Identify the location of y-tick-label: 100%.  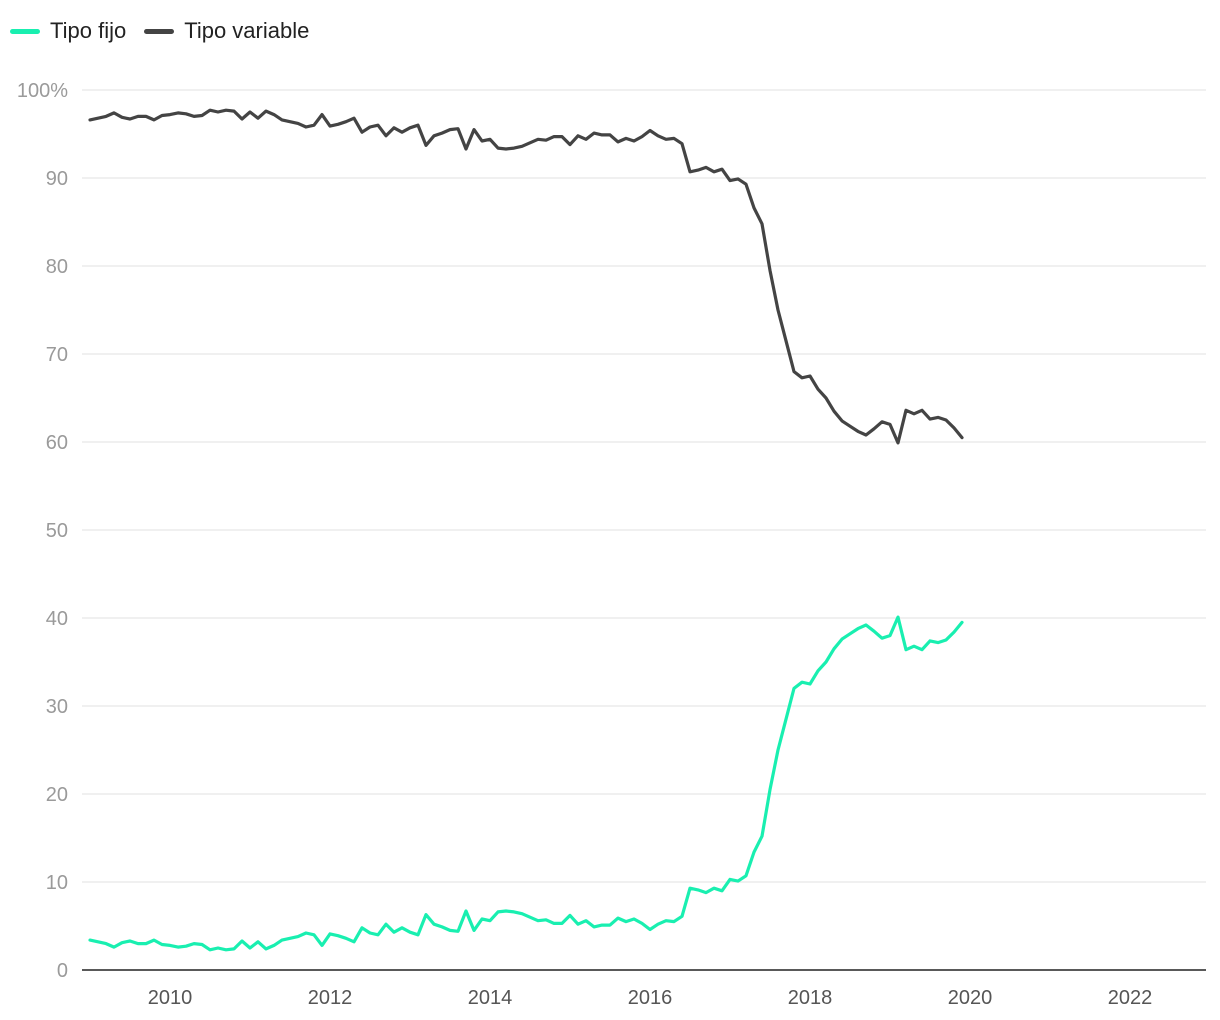
(42, 91).